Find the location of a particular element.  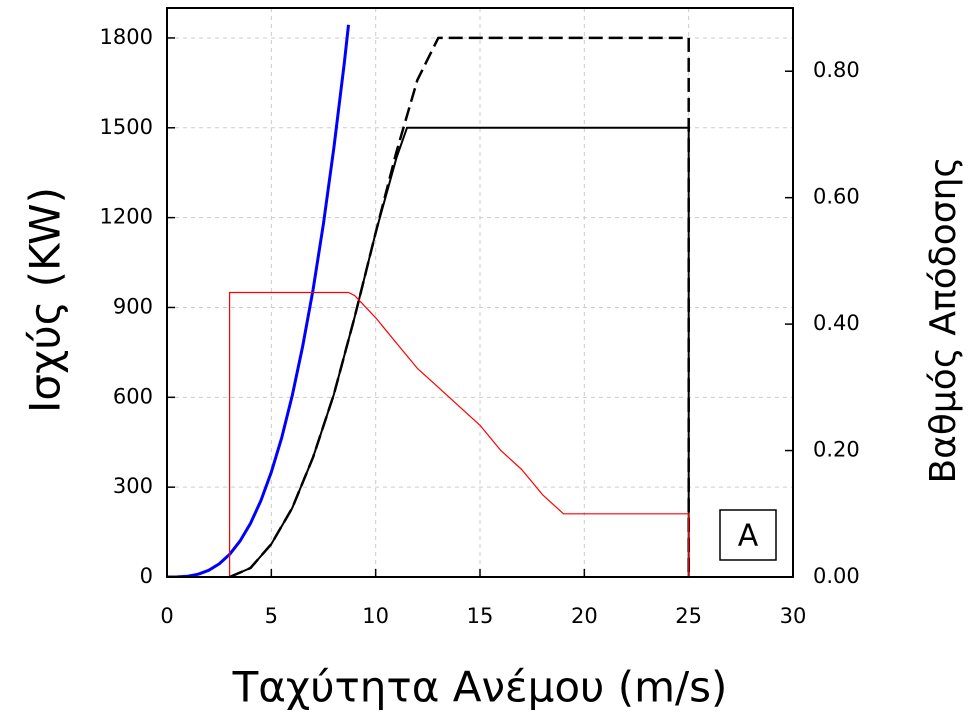

x-tick-label: 25 is located at coordinates (688, 616).